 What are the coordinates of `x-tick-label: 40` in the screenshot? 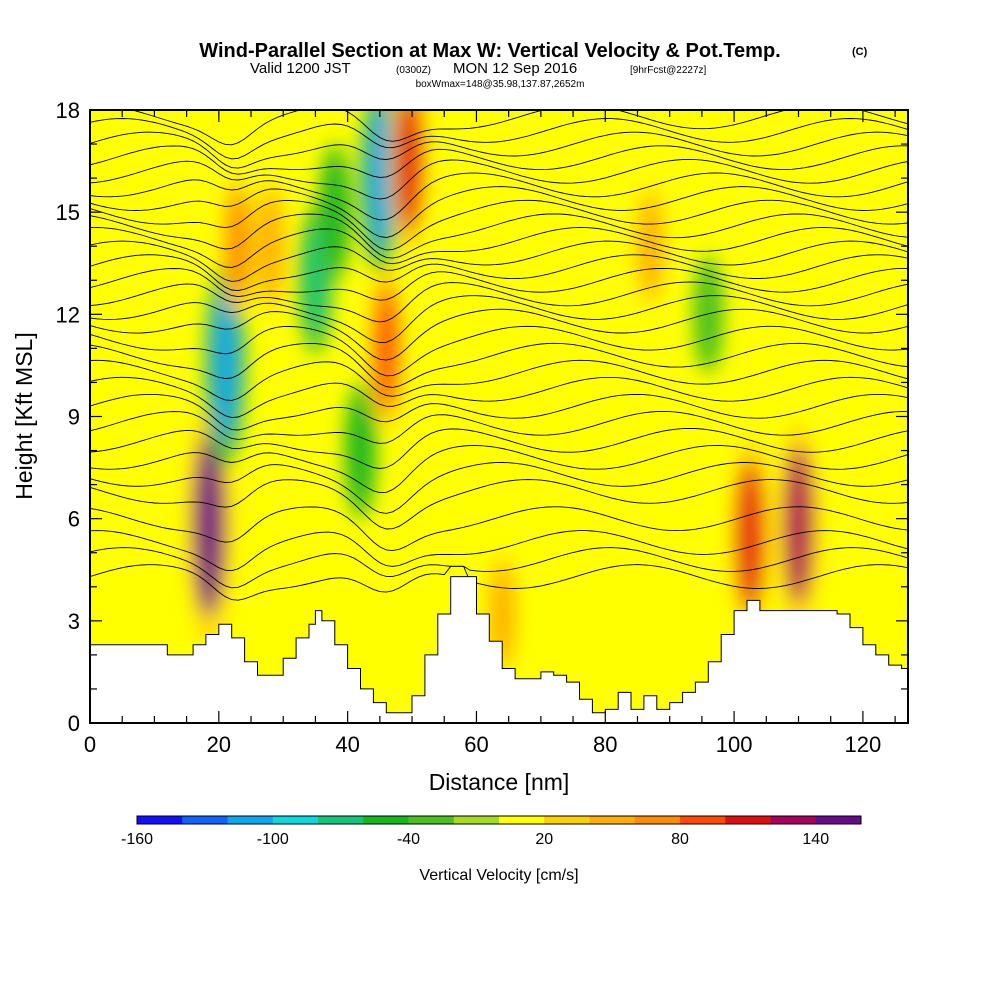 It's located at (347, 744).